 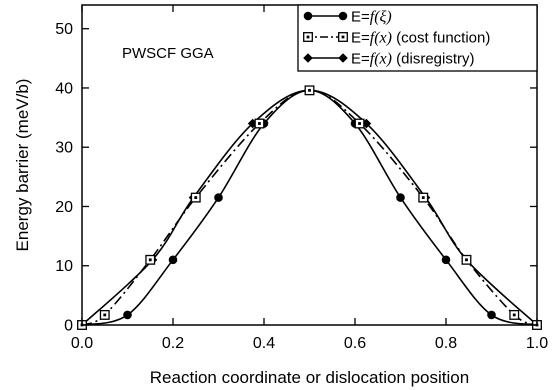 I want to click on y-tick-label: 10, so click(x=64, y=266).